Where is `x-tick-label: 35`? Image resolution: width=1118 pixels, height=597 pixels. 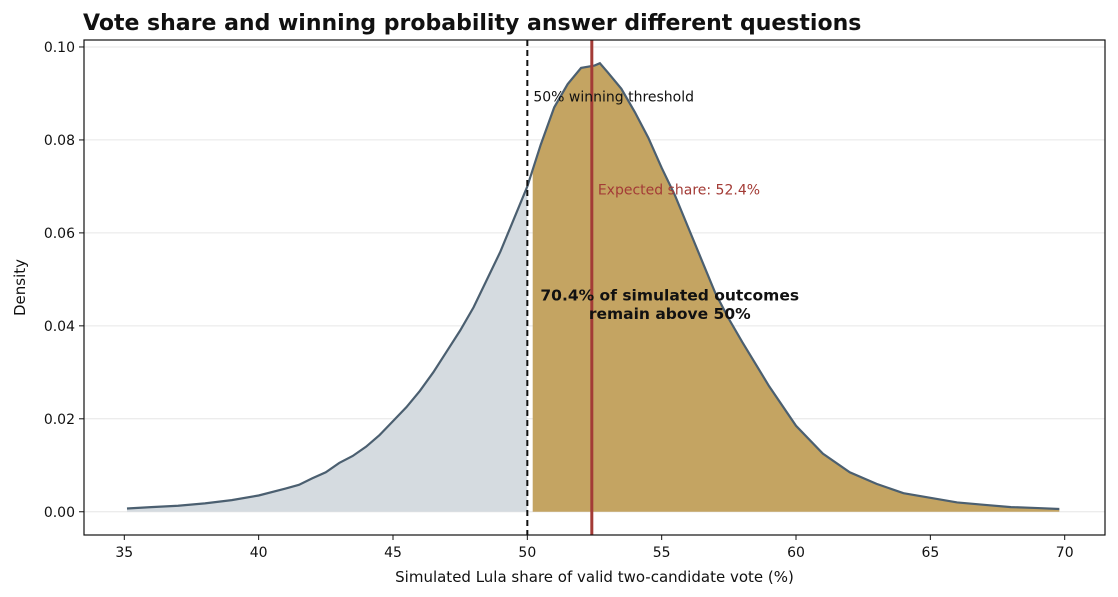
x-tick-label: 35 is located at coordinates (124, 553).